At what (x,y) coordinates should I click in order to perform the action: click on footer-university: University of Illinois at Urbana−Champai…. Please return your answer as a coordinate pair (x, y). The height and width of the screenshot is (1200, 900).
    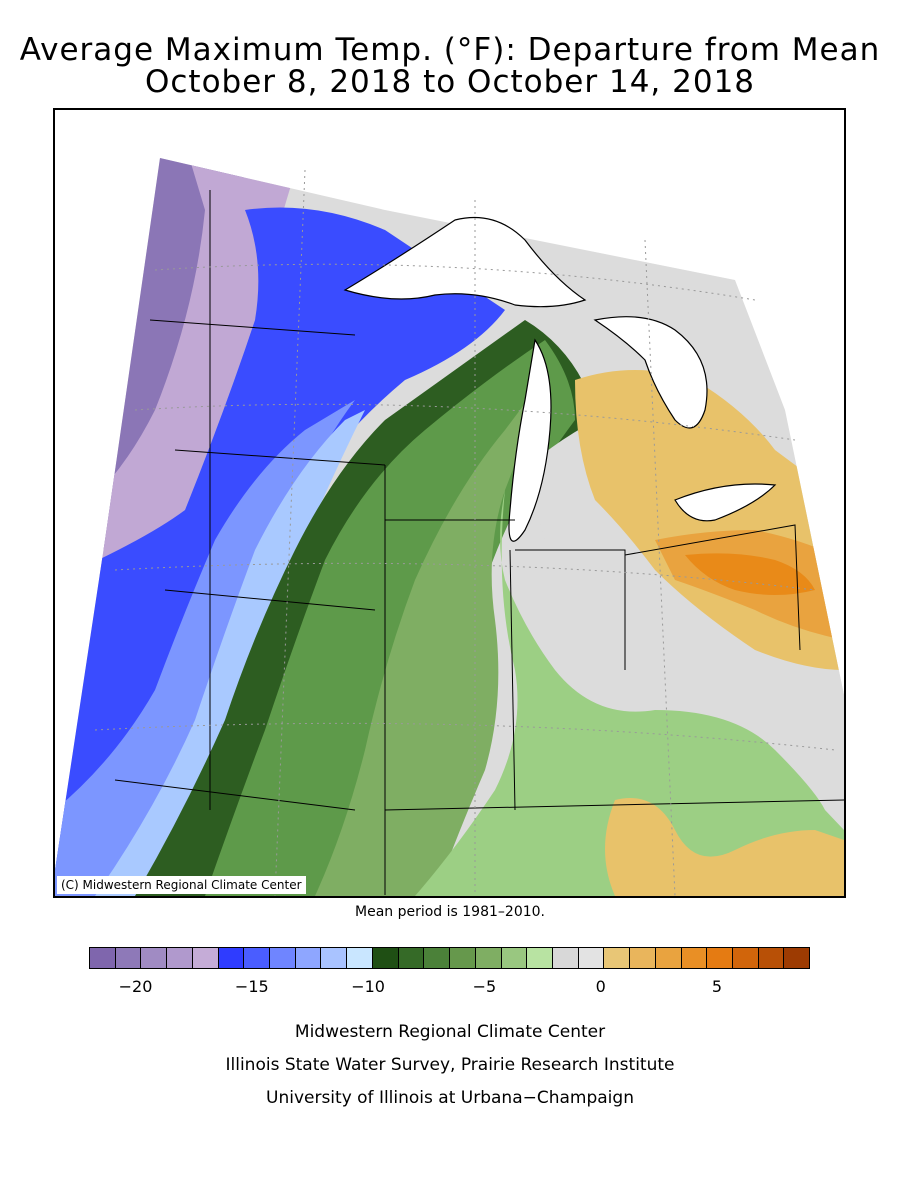
    Looking at the image, I should click on (450, 1098).